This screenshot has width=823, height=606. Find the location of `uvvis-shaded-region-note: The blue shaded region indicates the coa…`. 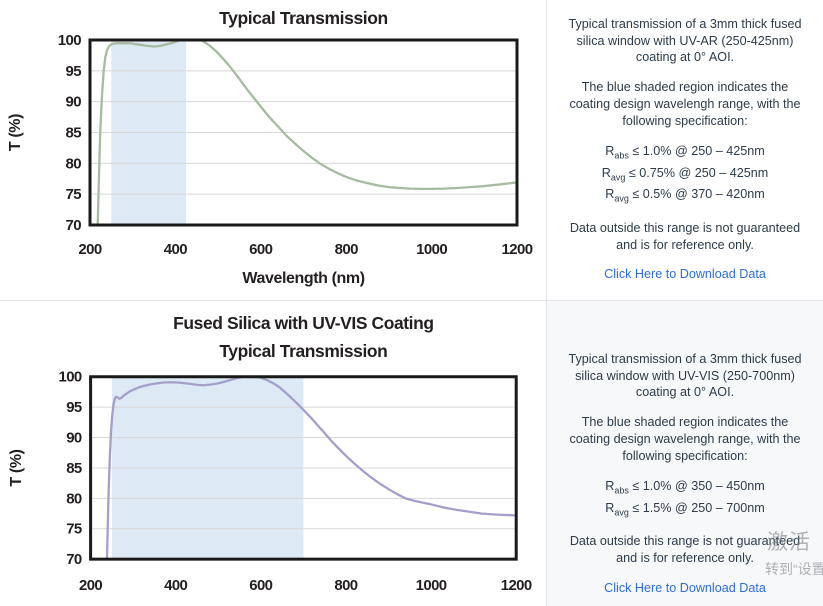

uvvis-shaded-region-note: The blue shaded region indicates the coa… is located at coordinates (685, 439).